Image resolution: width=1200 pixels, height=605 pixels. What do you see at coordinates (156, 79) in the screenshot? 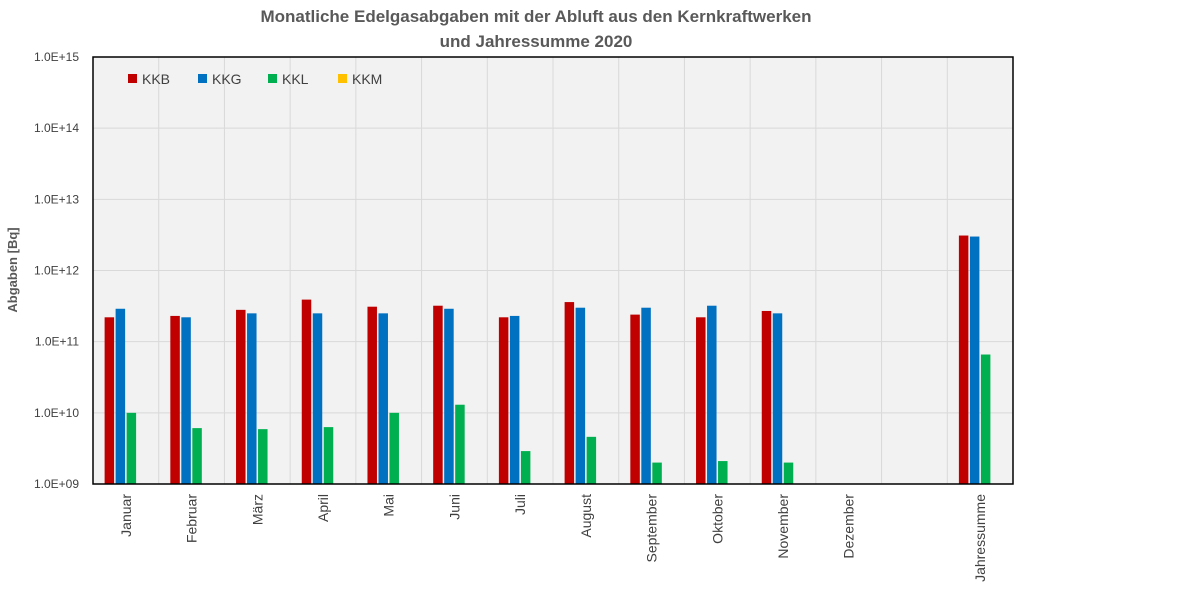
I see `legend-label-kkb: KKB` at bounding box center [156, 79].